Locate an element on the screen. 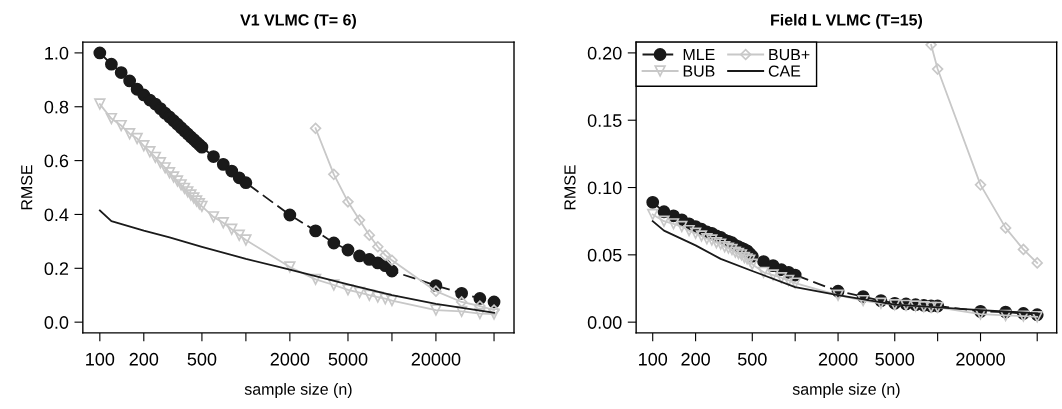  y-tick-label: 0.6 is located at coordinates (56, 161).